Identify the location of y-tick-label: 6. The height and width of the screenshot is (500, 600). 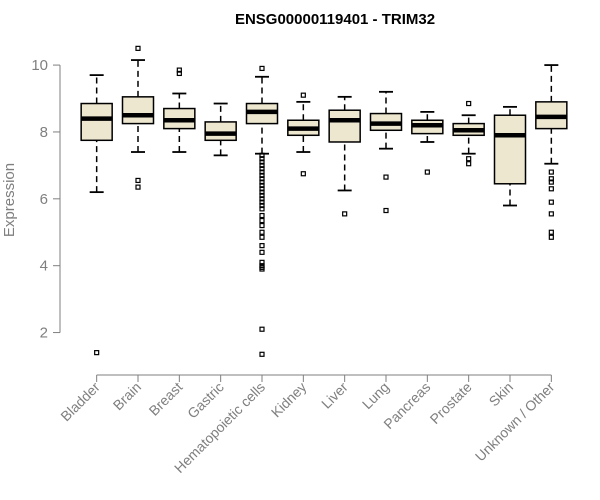
(44, 199).